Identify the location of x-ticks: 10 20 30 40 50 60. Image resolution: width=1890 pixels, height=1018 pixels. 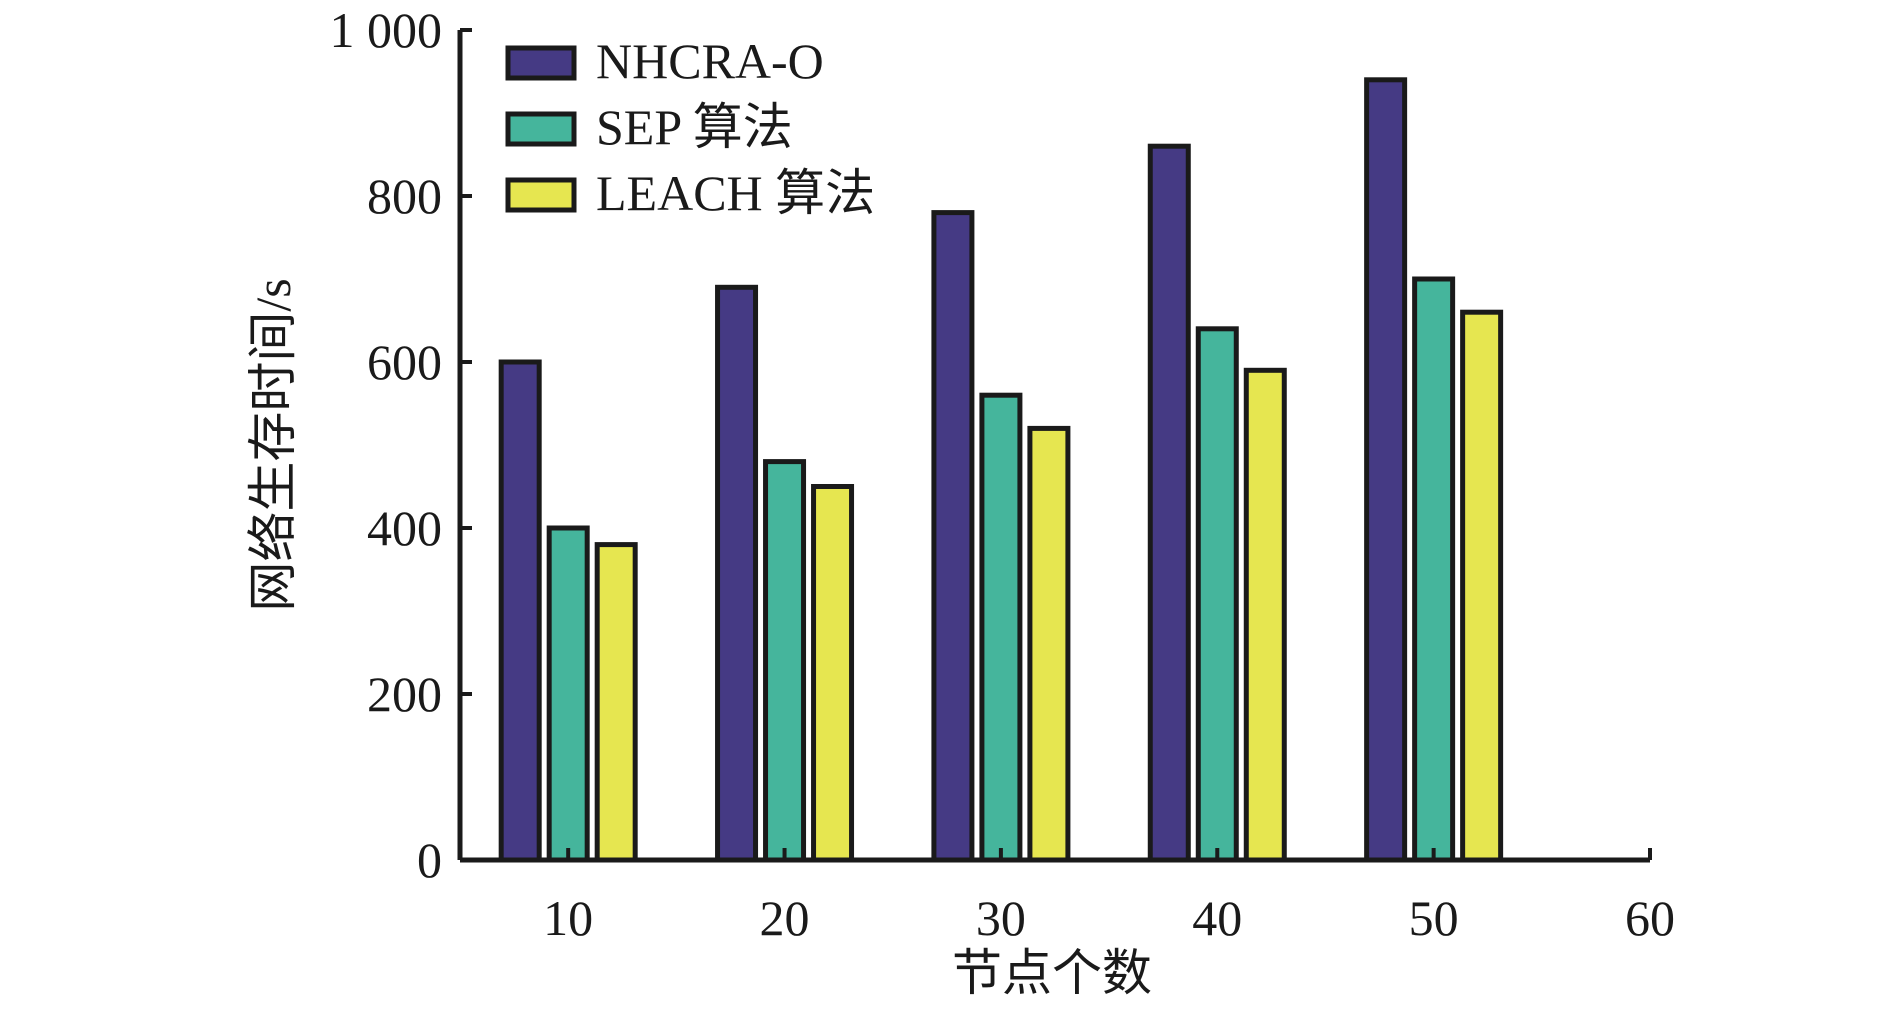
(1109, 897).